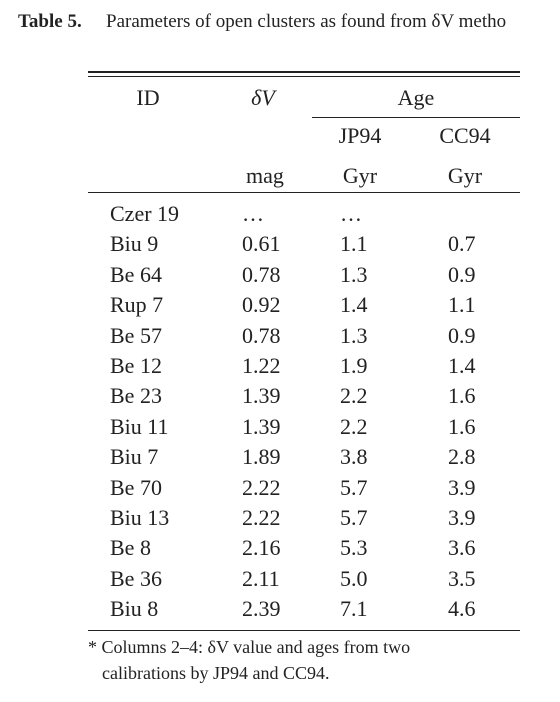 This screenshot has width=560, height=702. I want to click on cell-id: Be 57, so click(136, 335).